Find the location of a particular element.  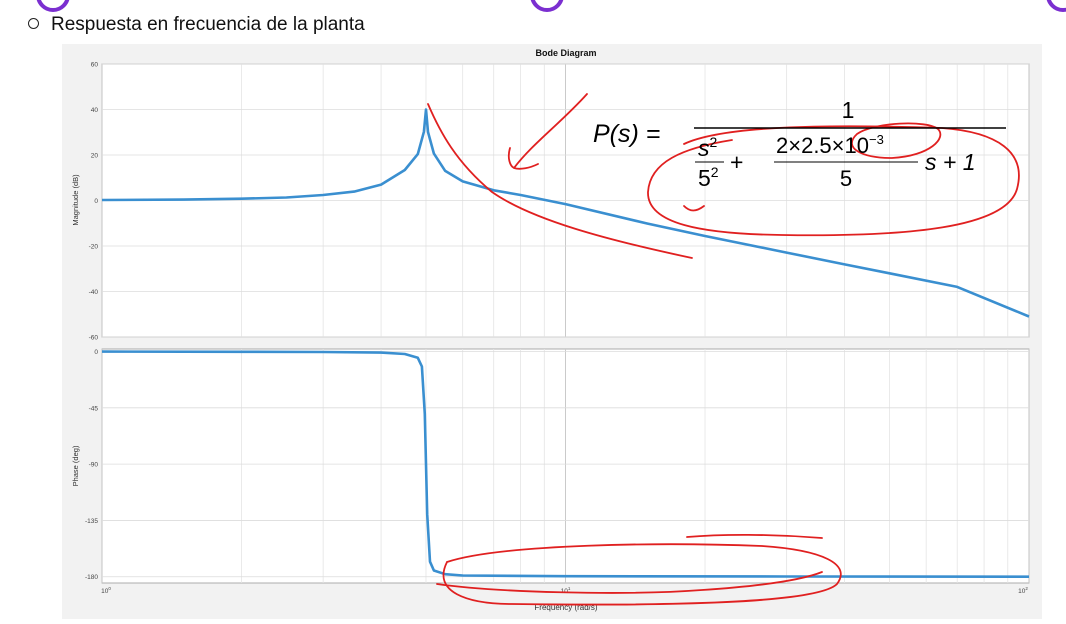

x-tick-label: 10¹ is located at coordinates (566, 590).